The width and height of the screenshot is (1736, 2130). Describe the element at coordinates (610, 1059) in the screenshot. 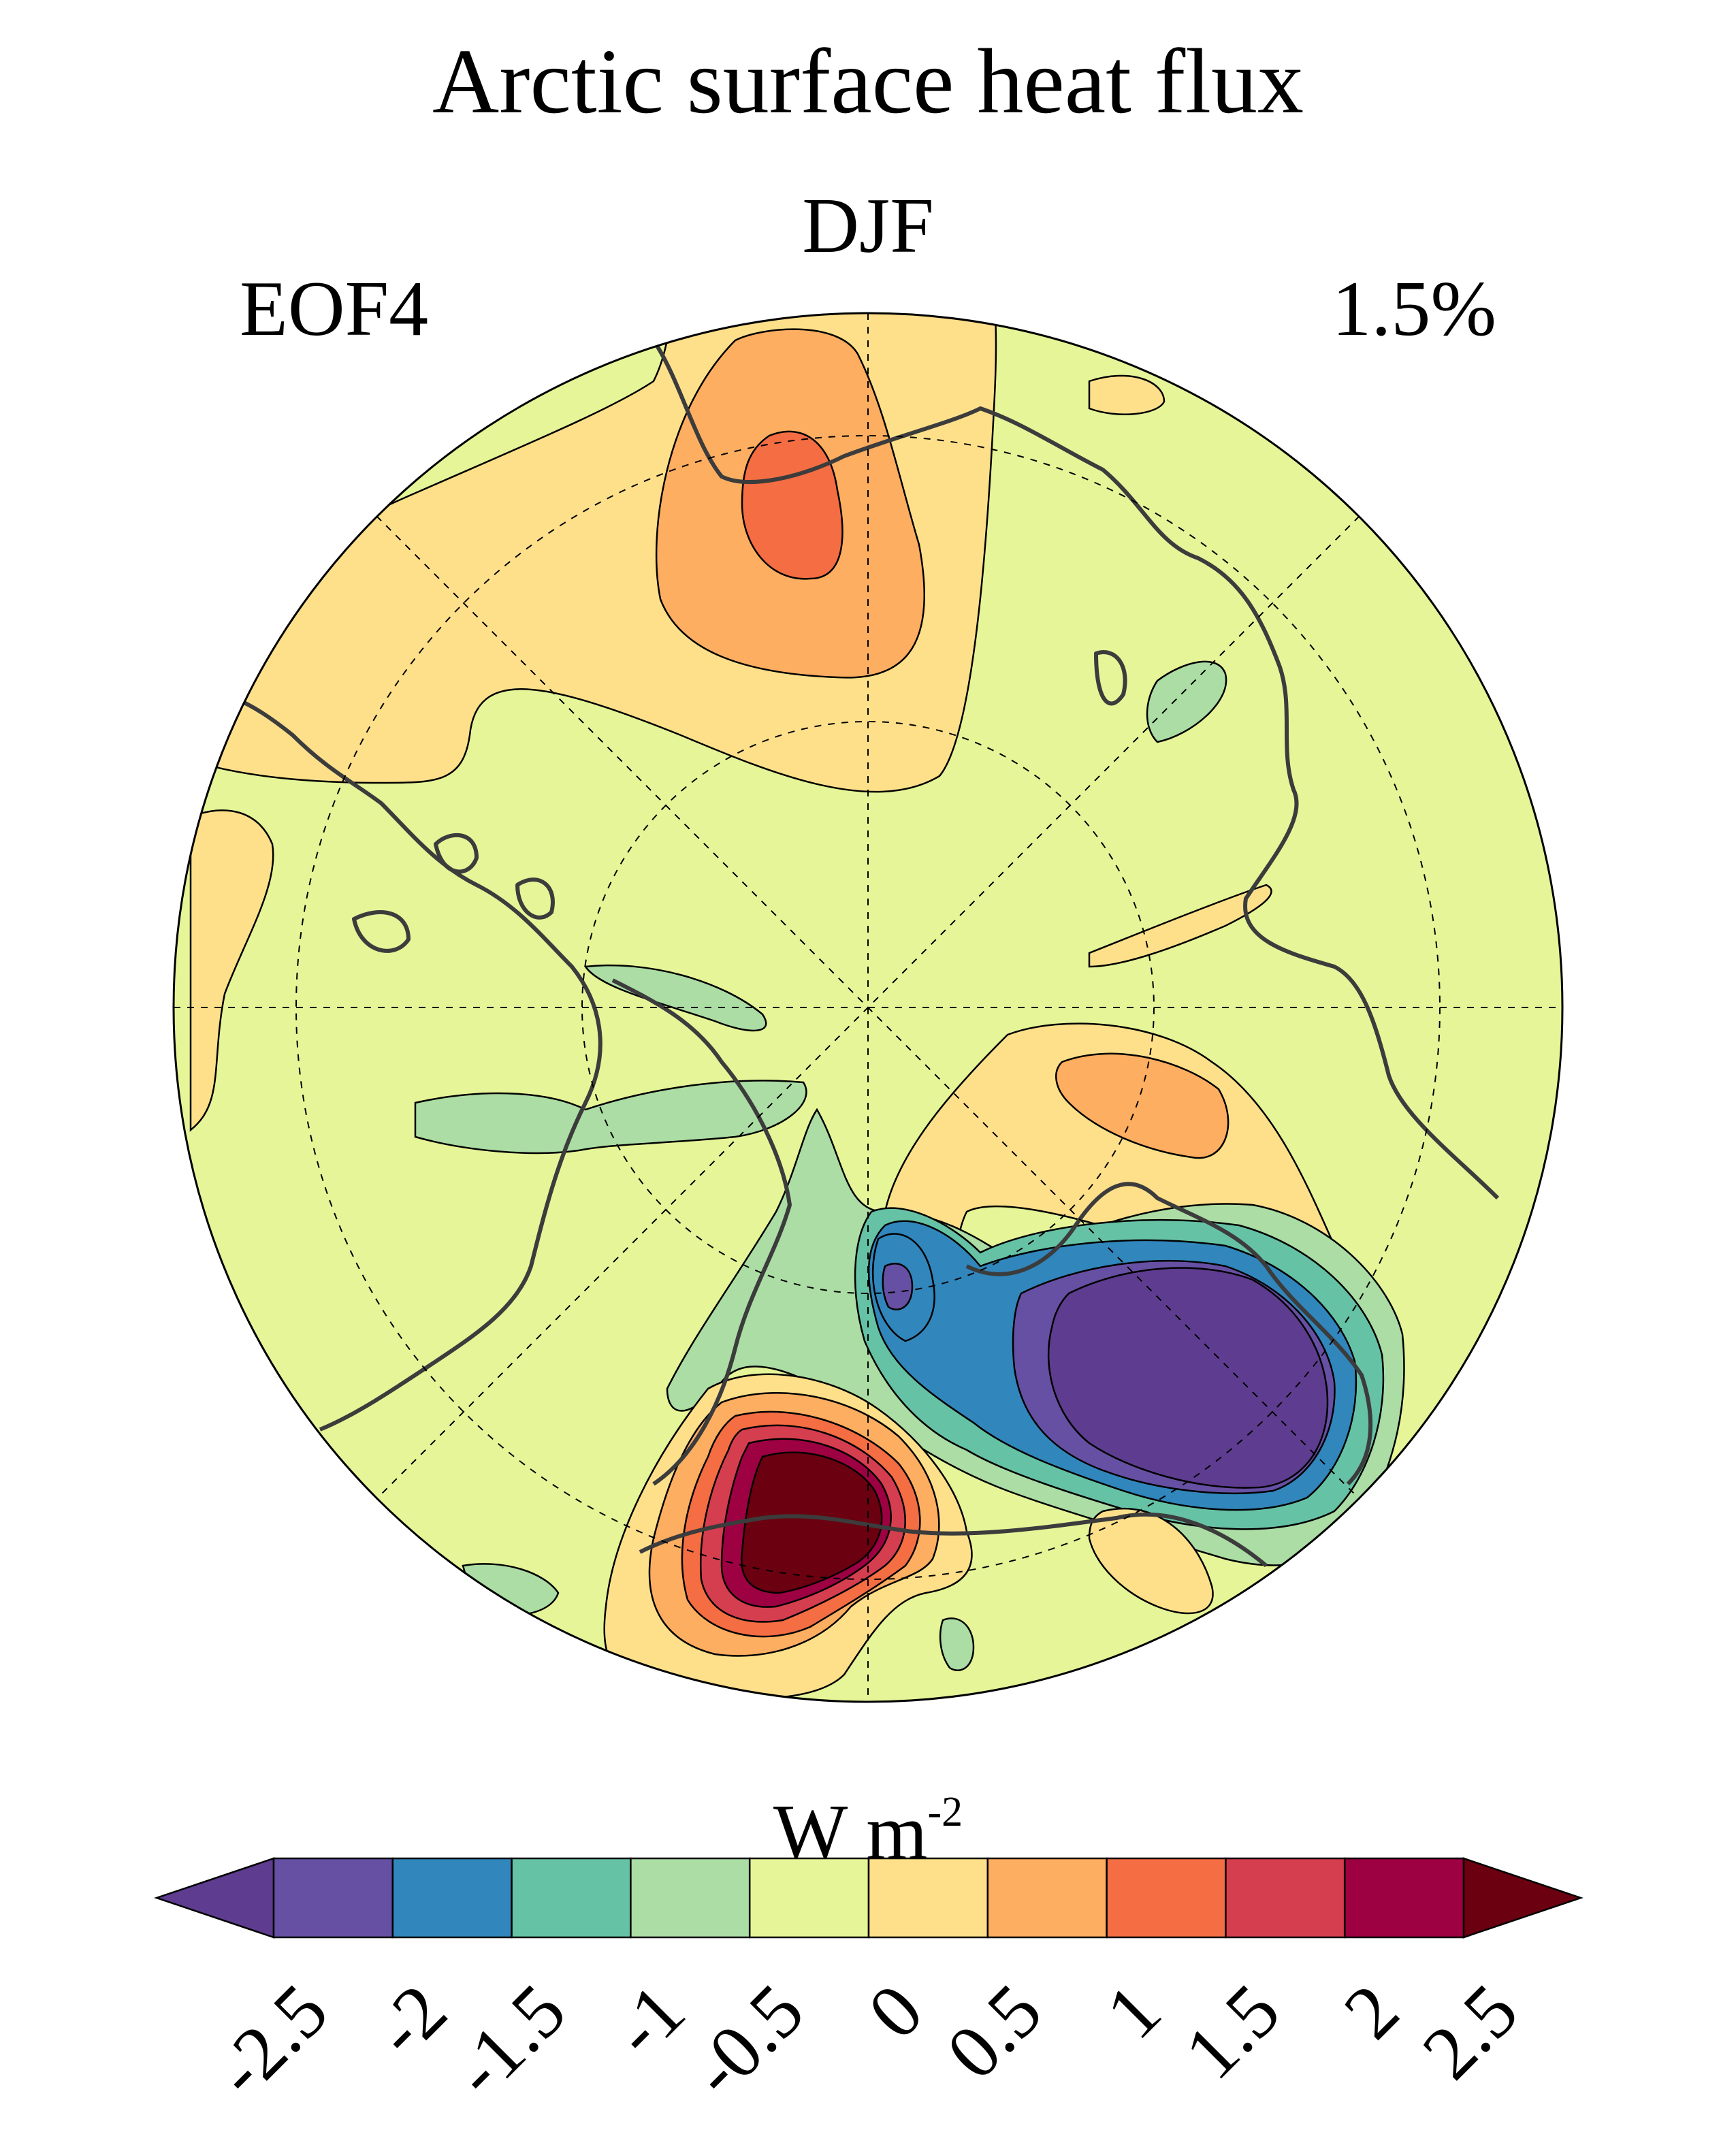

I see `labrador-negative` at that location.